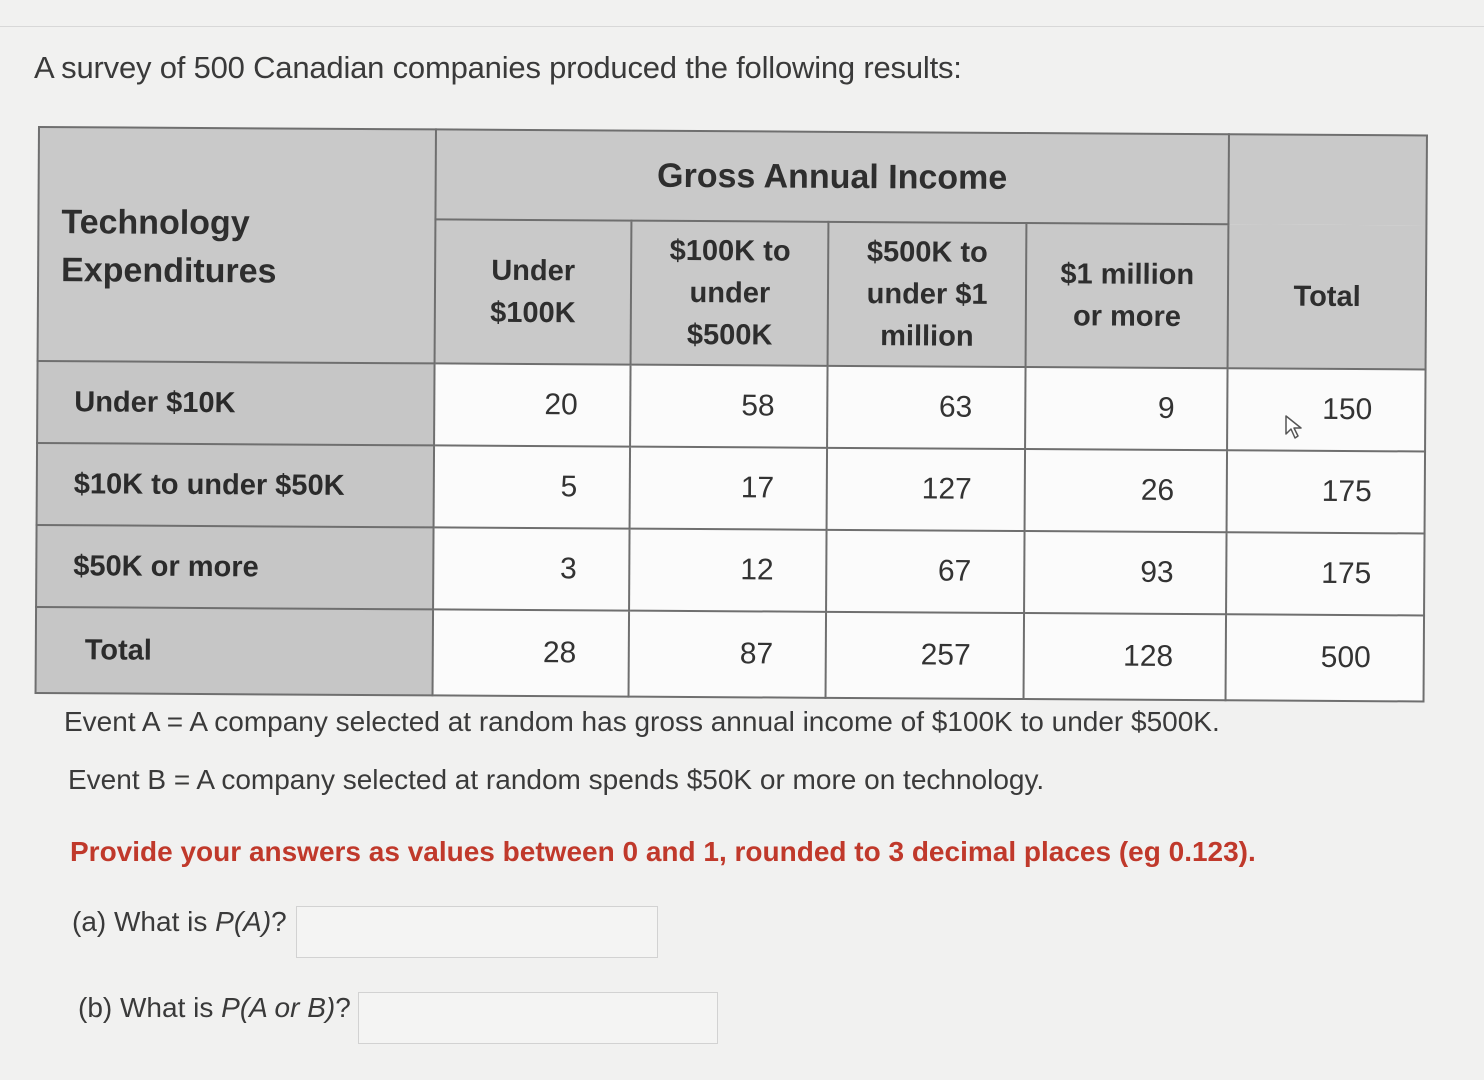 Image resolution: width=1484 pixels, height=1080 pixels. What do you see at coordinates (278, 1007) in the screenshot?
I see `question-expr: P(A or B)` at bounding box center [278, 1007].